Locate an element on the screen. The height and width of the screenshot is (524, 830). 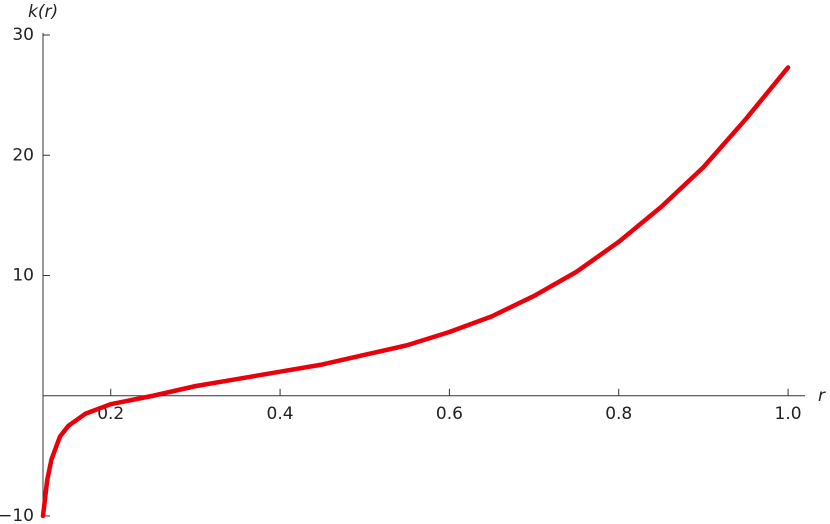
y-tick-label: 20 is located at coordinates (23, 155).